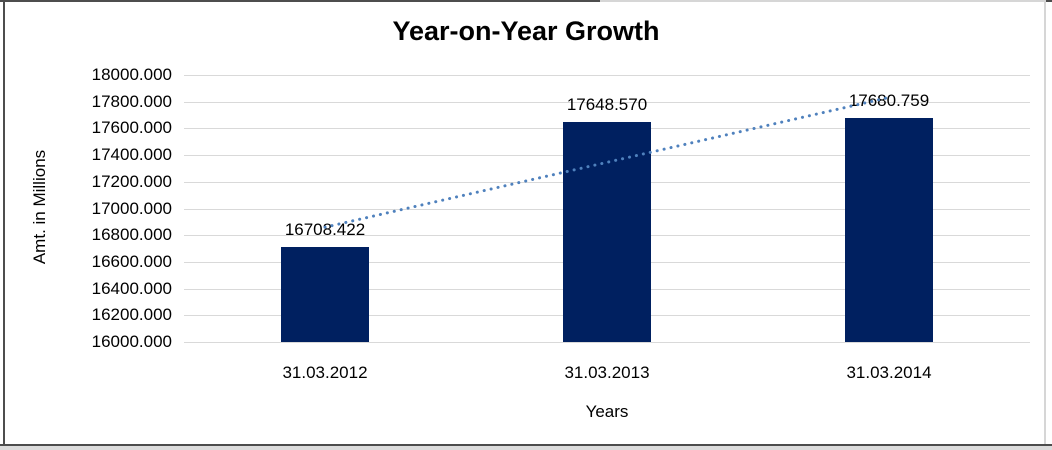  Describe the element at coordinates (131, 341) in the screenshot. I see `y-tick-label: 16000.000` at that location.